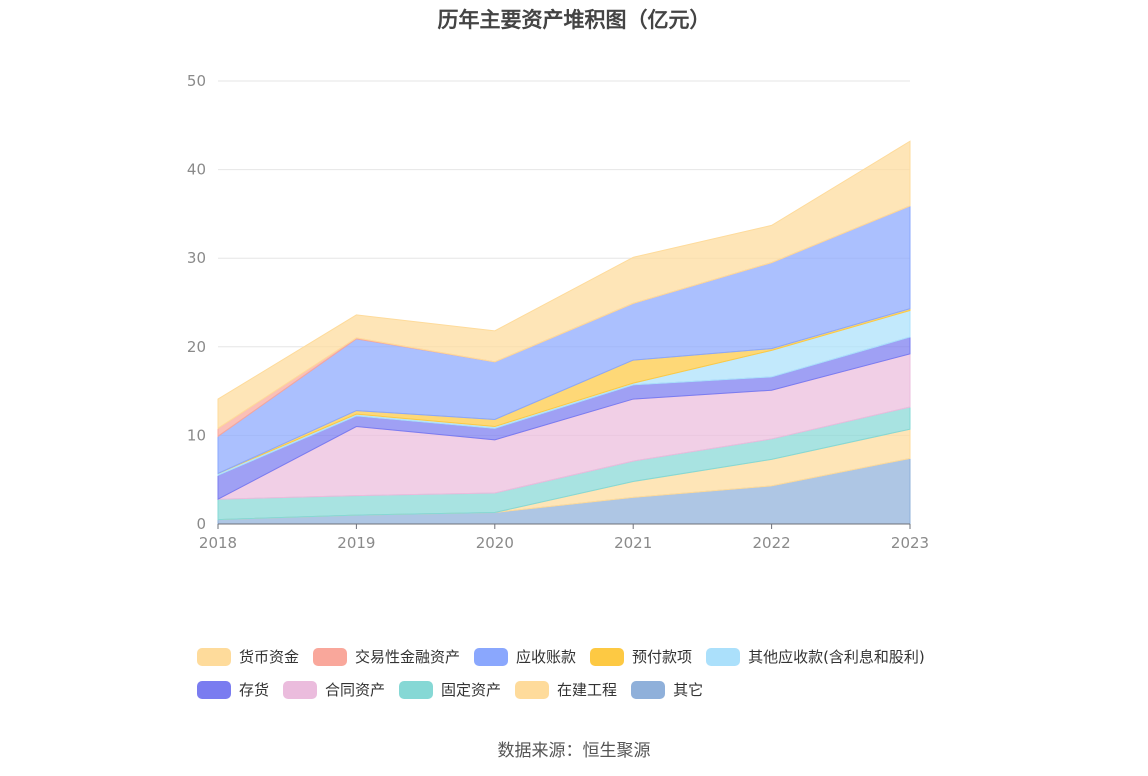  What do you see at coordinates (254, 690) in the screenshot?
I see `legend-label: 存货` at bounding box center [254, 690].